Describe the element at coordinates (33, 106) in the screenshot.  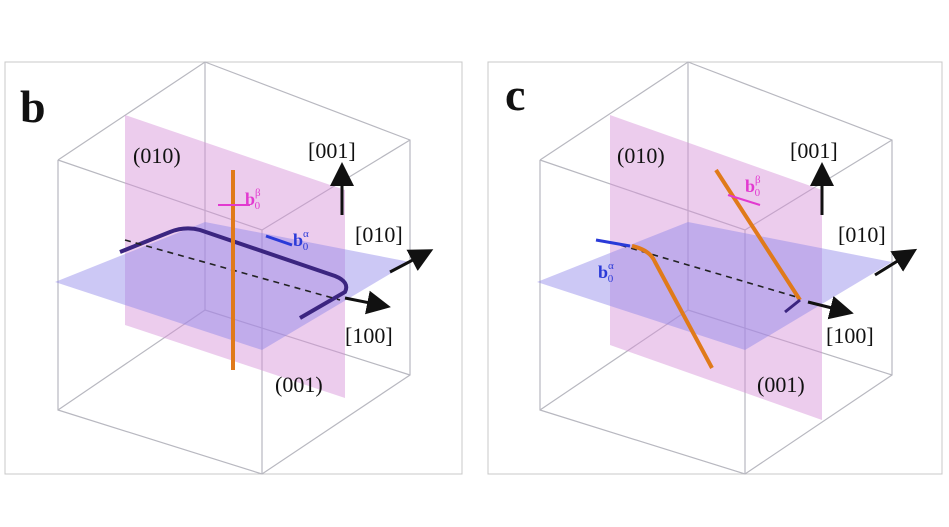
I see `panel-label: b` at that location.